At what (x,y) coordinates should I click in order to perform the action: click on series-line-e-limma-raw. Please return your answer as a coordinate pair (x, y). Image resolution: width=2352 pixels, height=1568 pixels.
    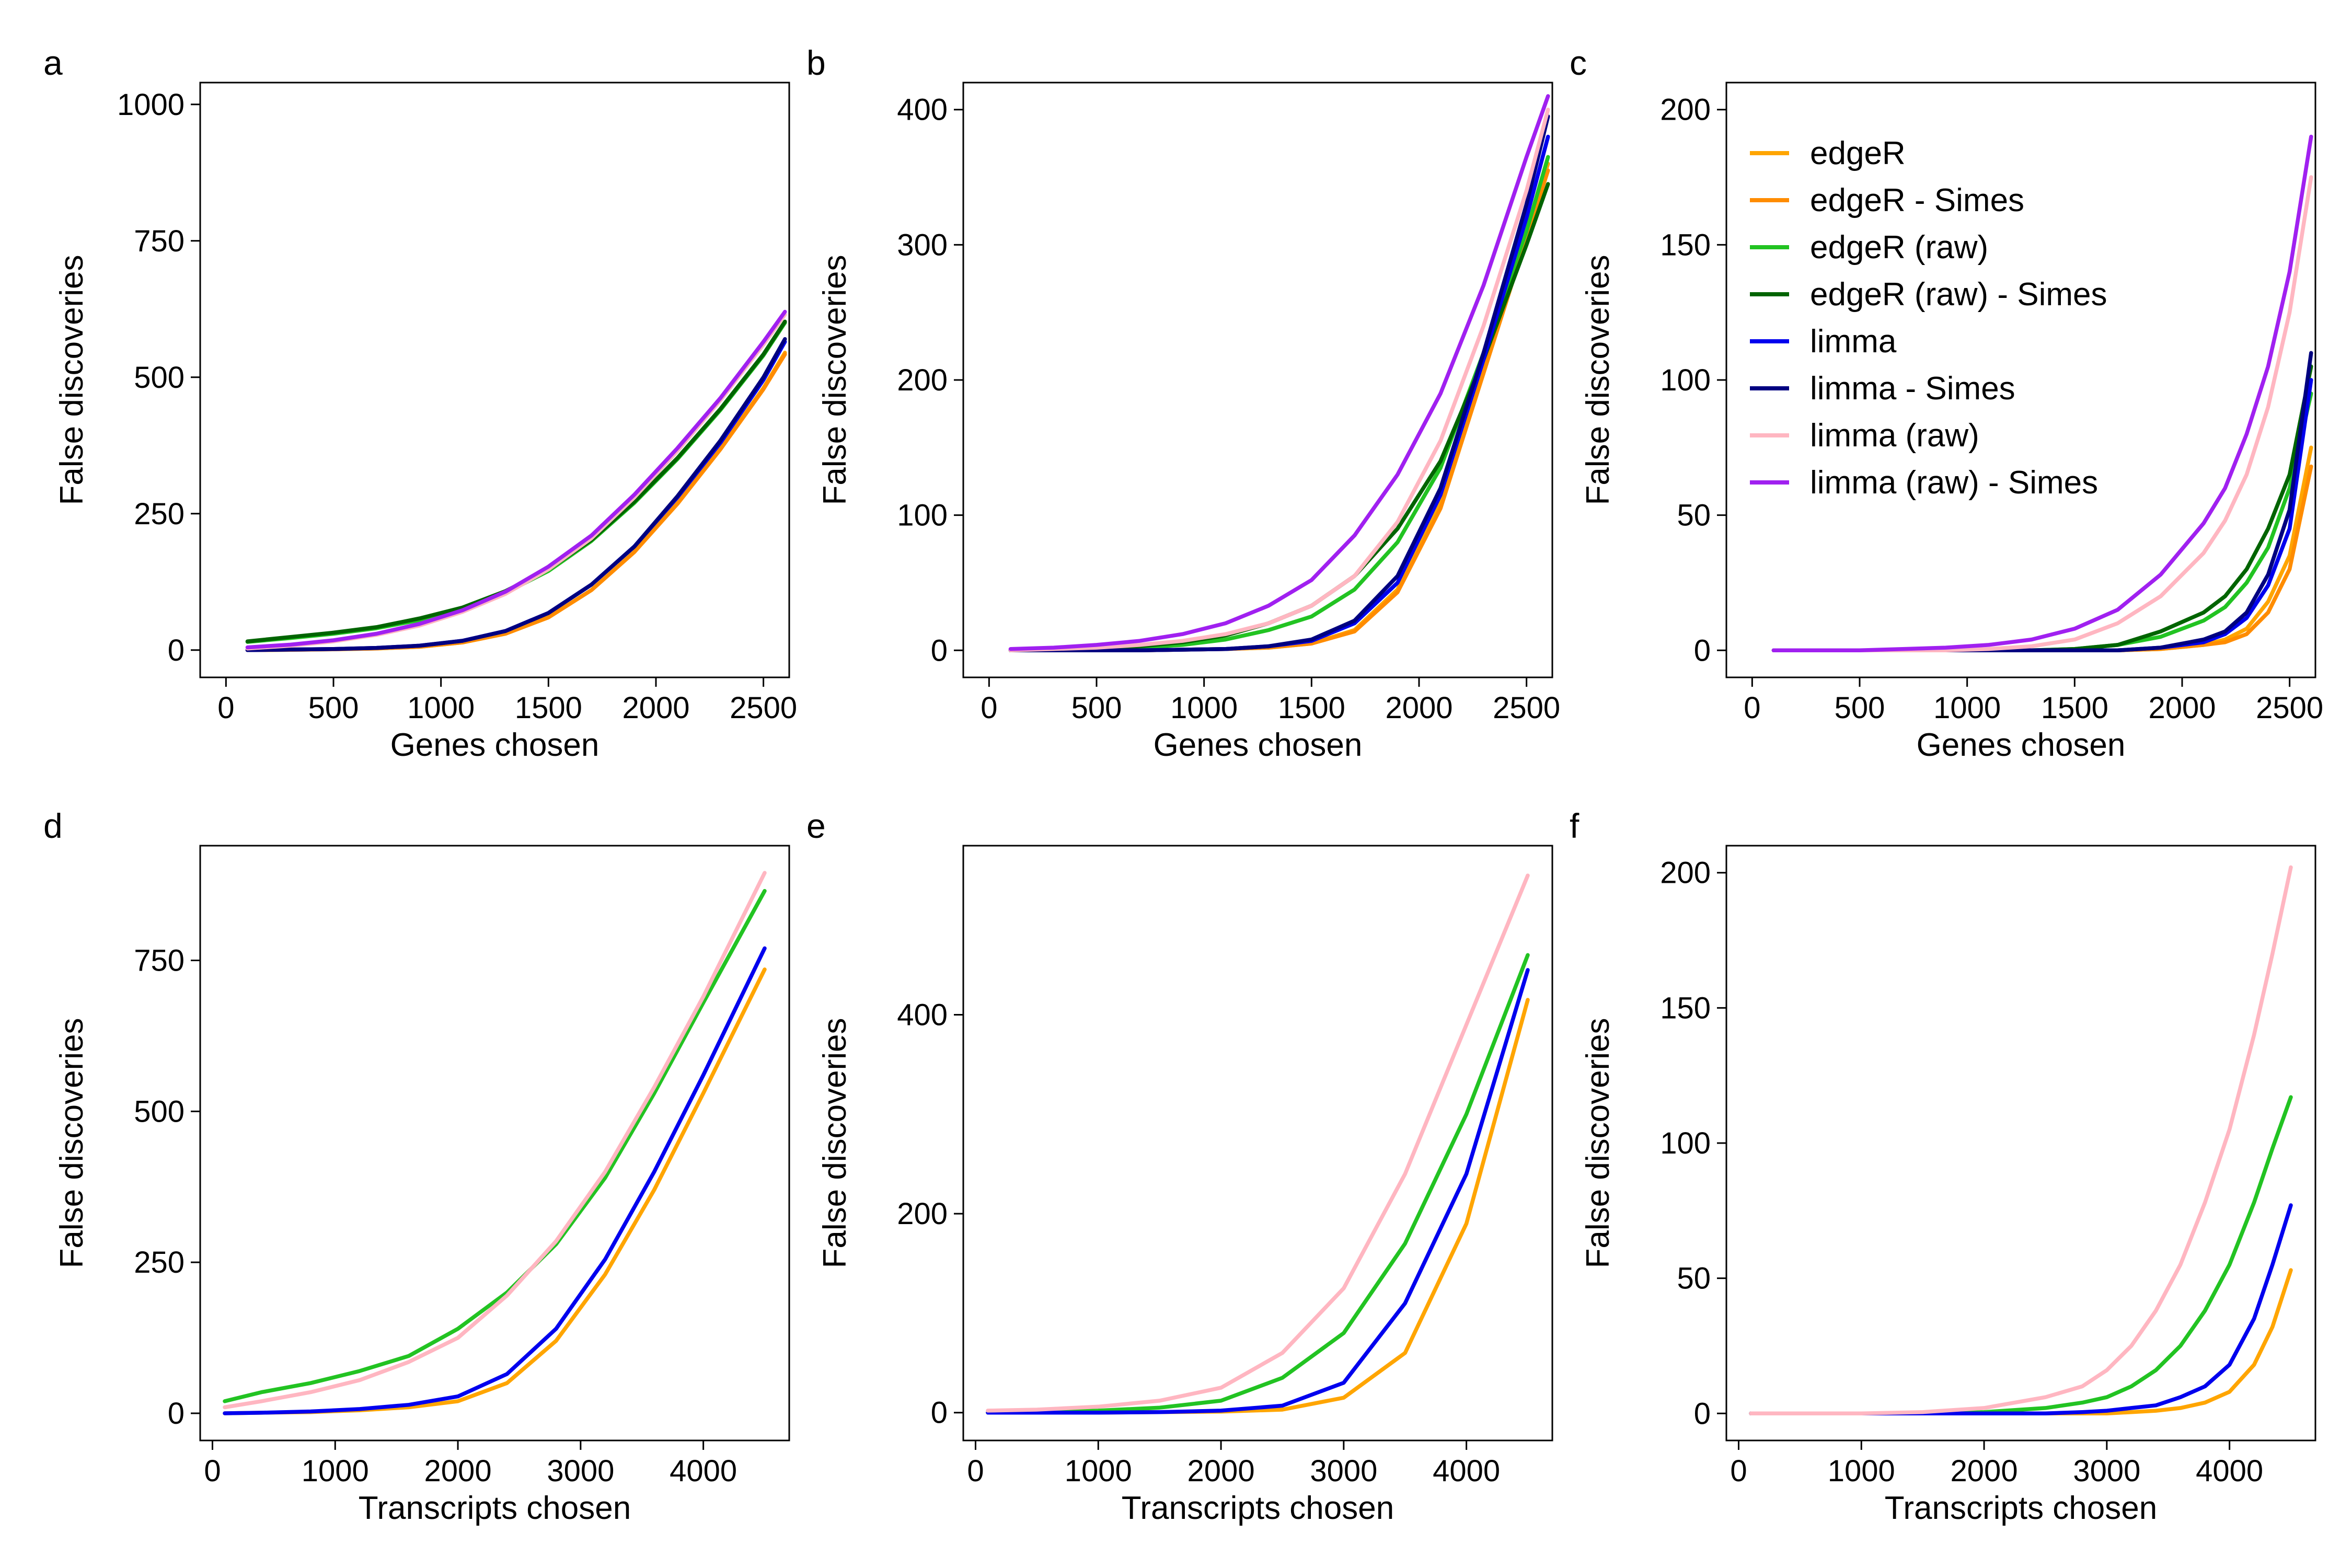
    Looking at the image, I should click on (1258, 1143).